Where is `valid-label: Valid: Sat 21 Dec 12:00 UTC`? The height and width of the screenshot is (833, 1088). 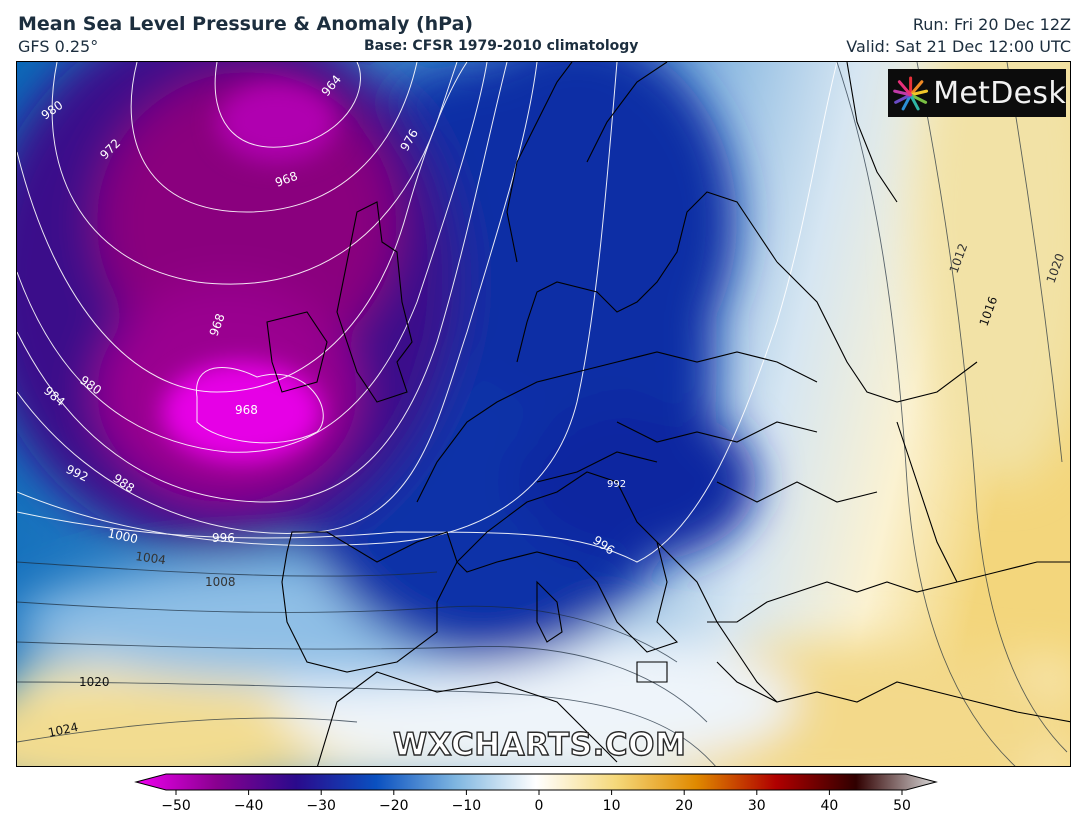
valid-label: Valid: Sat 21 Dec 12:00 UTC is located at coordinates (958, 46).